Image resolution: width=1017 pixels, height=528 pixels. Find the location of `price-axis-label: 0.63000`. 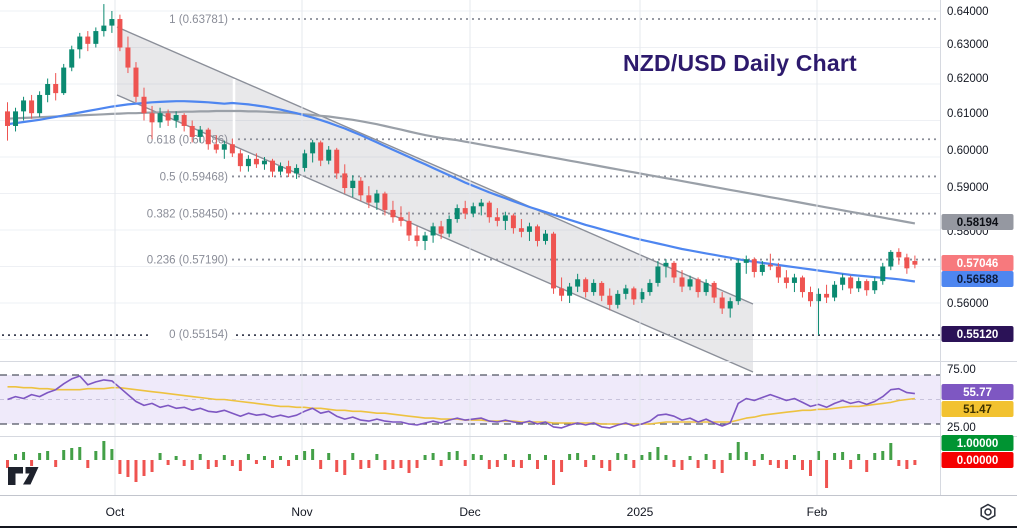

price-axis-label: 0.63000 is located at coordinates (968, 45).